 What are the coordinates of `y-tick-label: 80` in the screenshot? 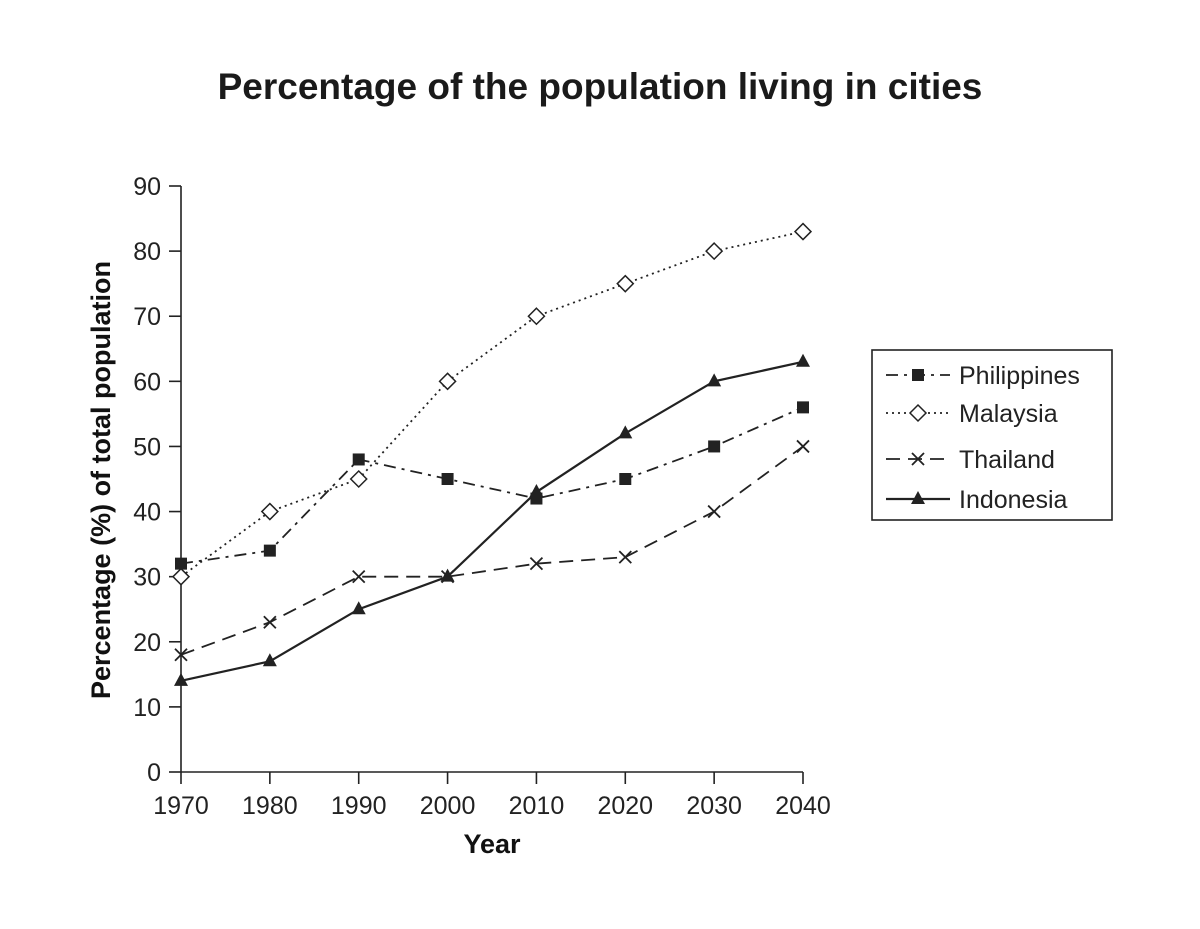 It's located at (147, 252).